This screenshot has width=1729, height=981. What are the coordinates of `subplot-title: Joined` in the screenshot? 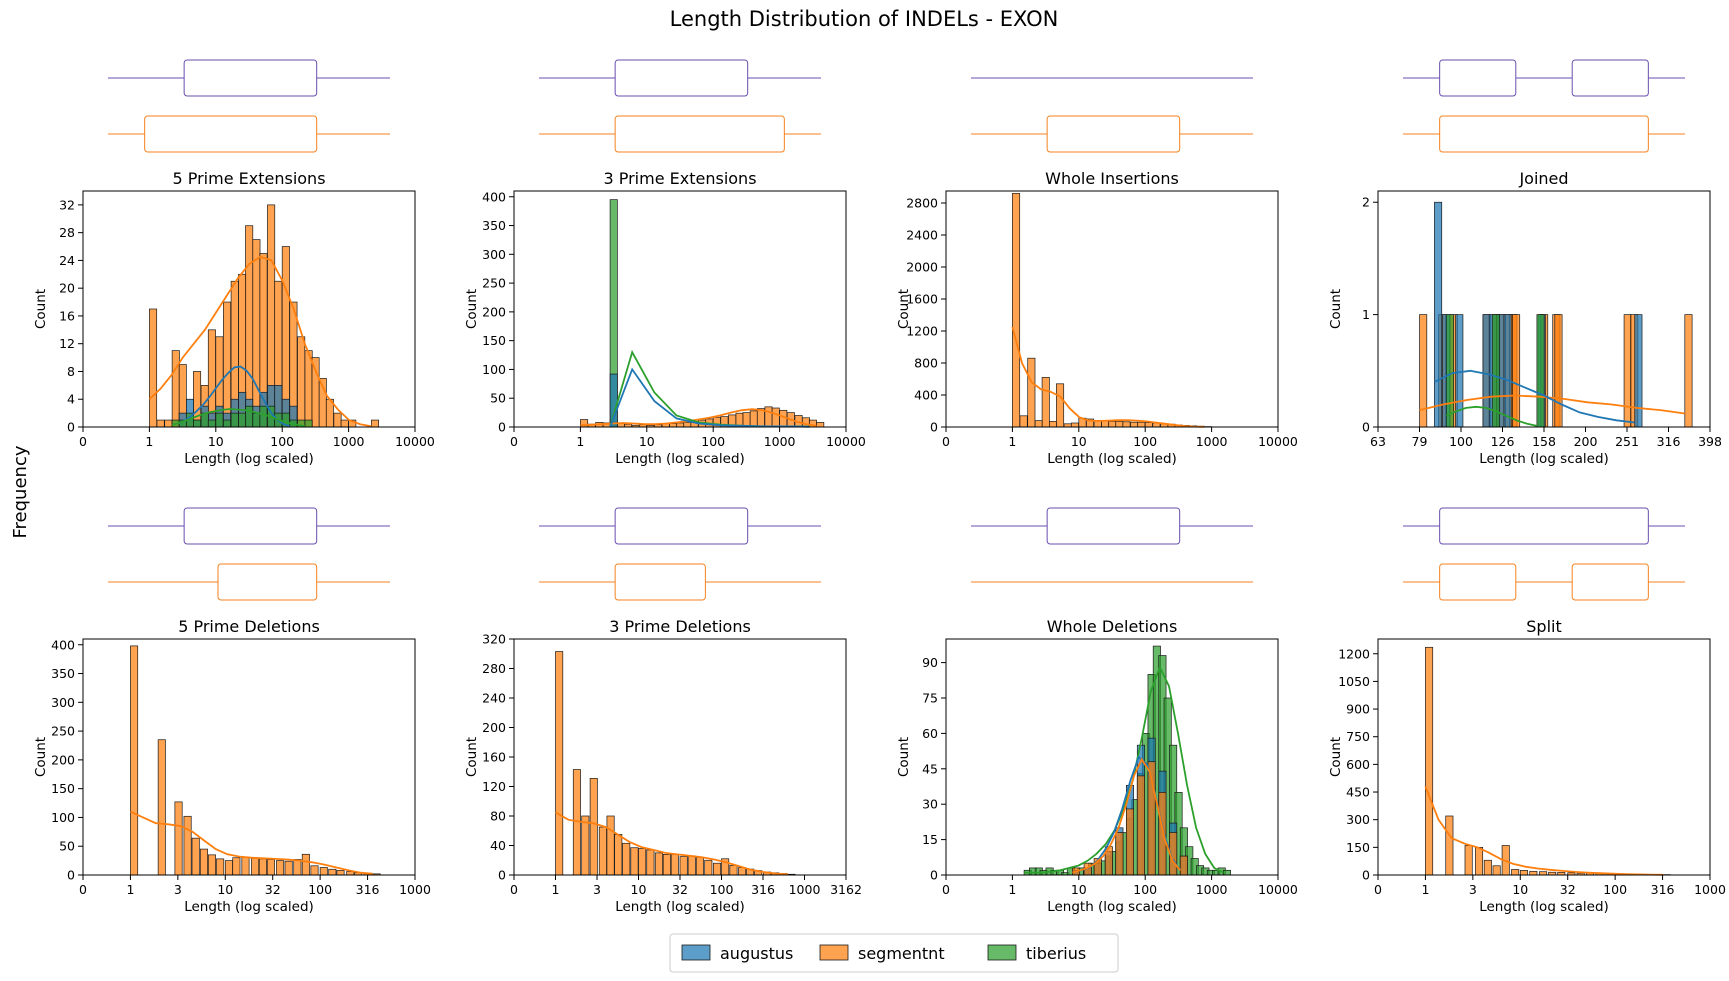 It's located at (1543, 178).